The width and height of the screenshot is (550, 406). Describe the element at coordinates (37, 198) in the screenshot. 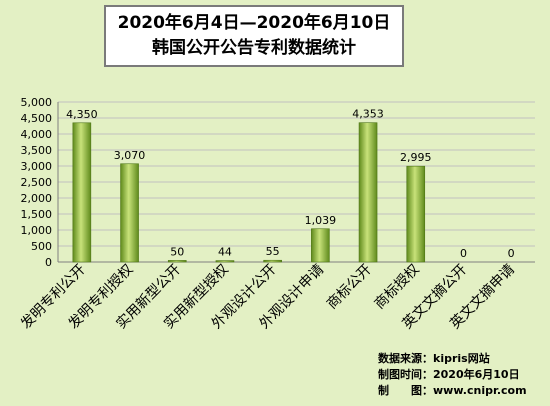

I see `y-tick-label: 2,000` at that location.